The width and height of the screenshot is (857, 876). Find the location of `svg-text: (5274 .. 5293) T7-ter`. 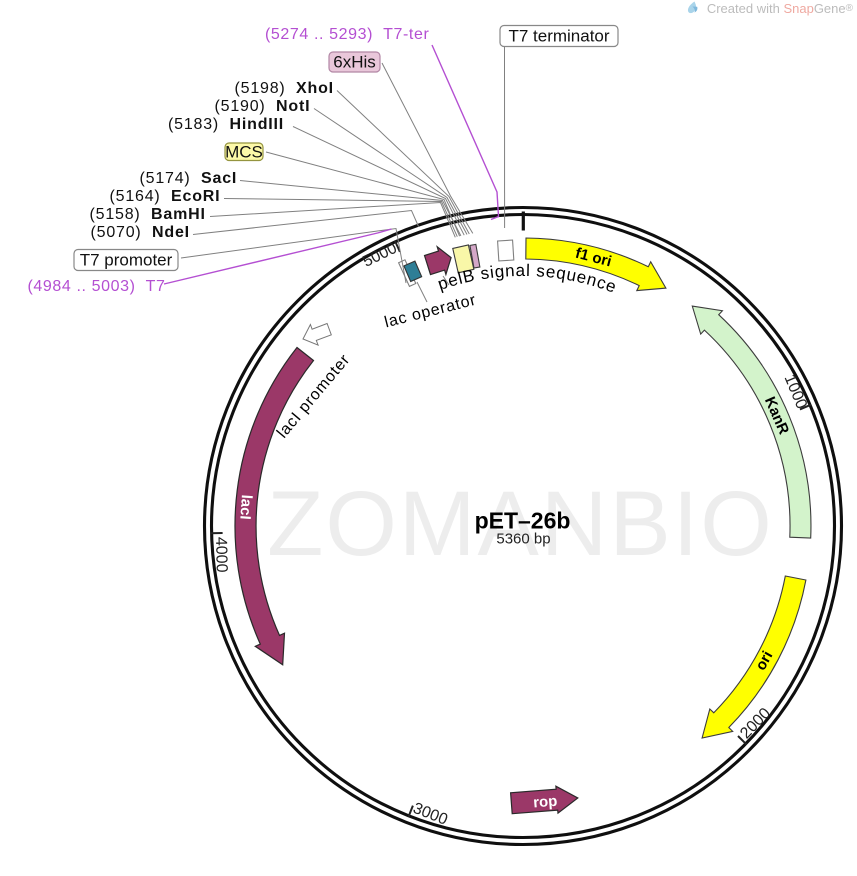

svg-text: (5274 .. 5293) T7-ter is located at coordinates (347, 34).